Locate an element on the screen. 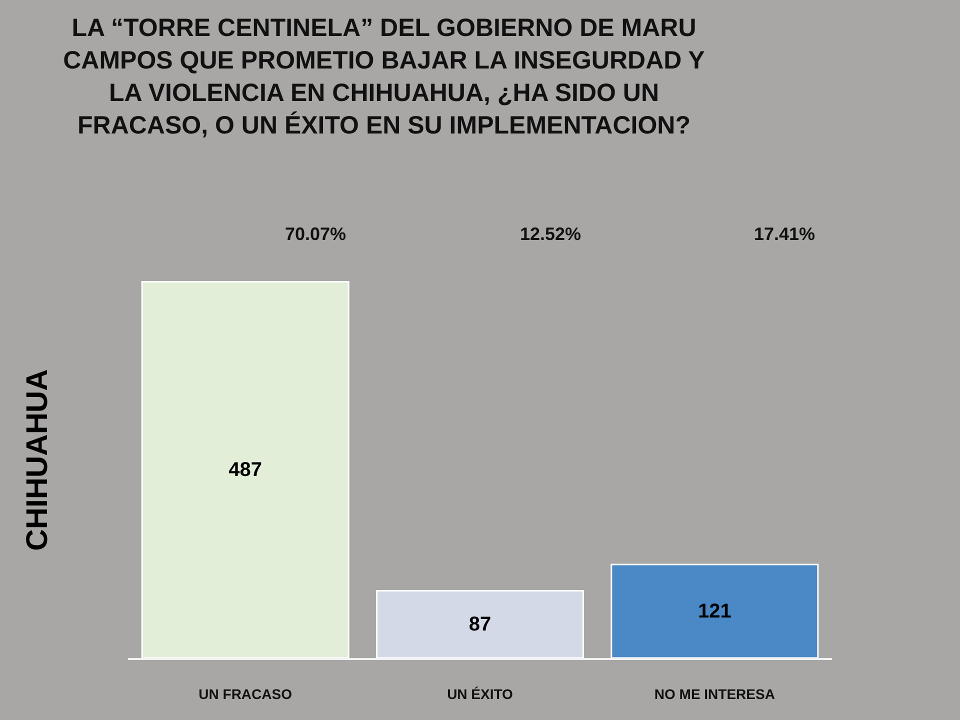 The height and width of the screenshot is (720, 960). text: 12.52% is located at coordinates (551, 234).